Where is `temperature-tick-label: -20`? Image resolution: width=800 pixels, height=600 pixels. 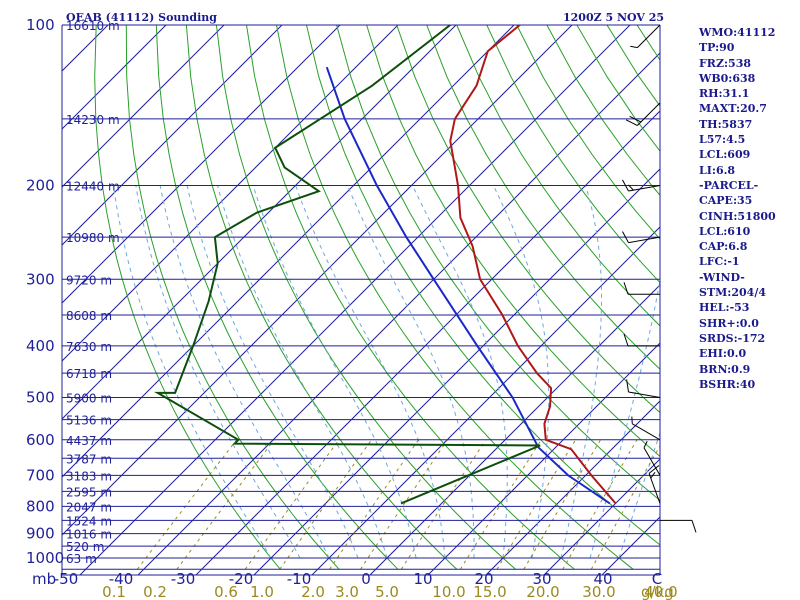 temperature-tick-label: -20 is located at coordinates (241, 579).